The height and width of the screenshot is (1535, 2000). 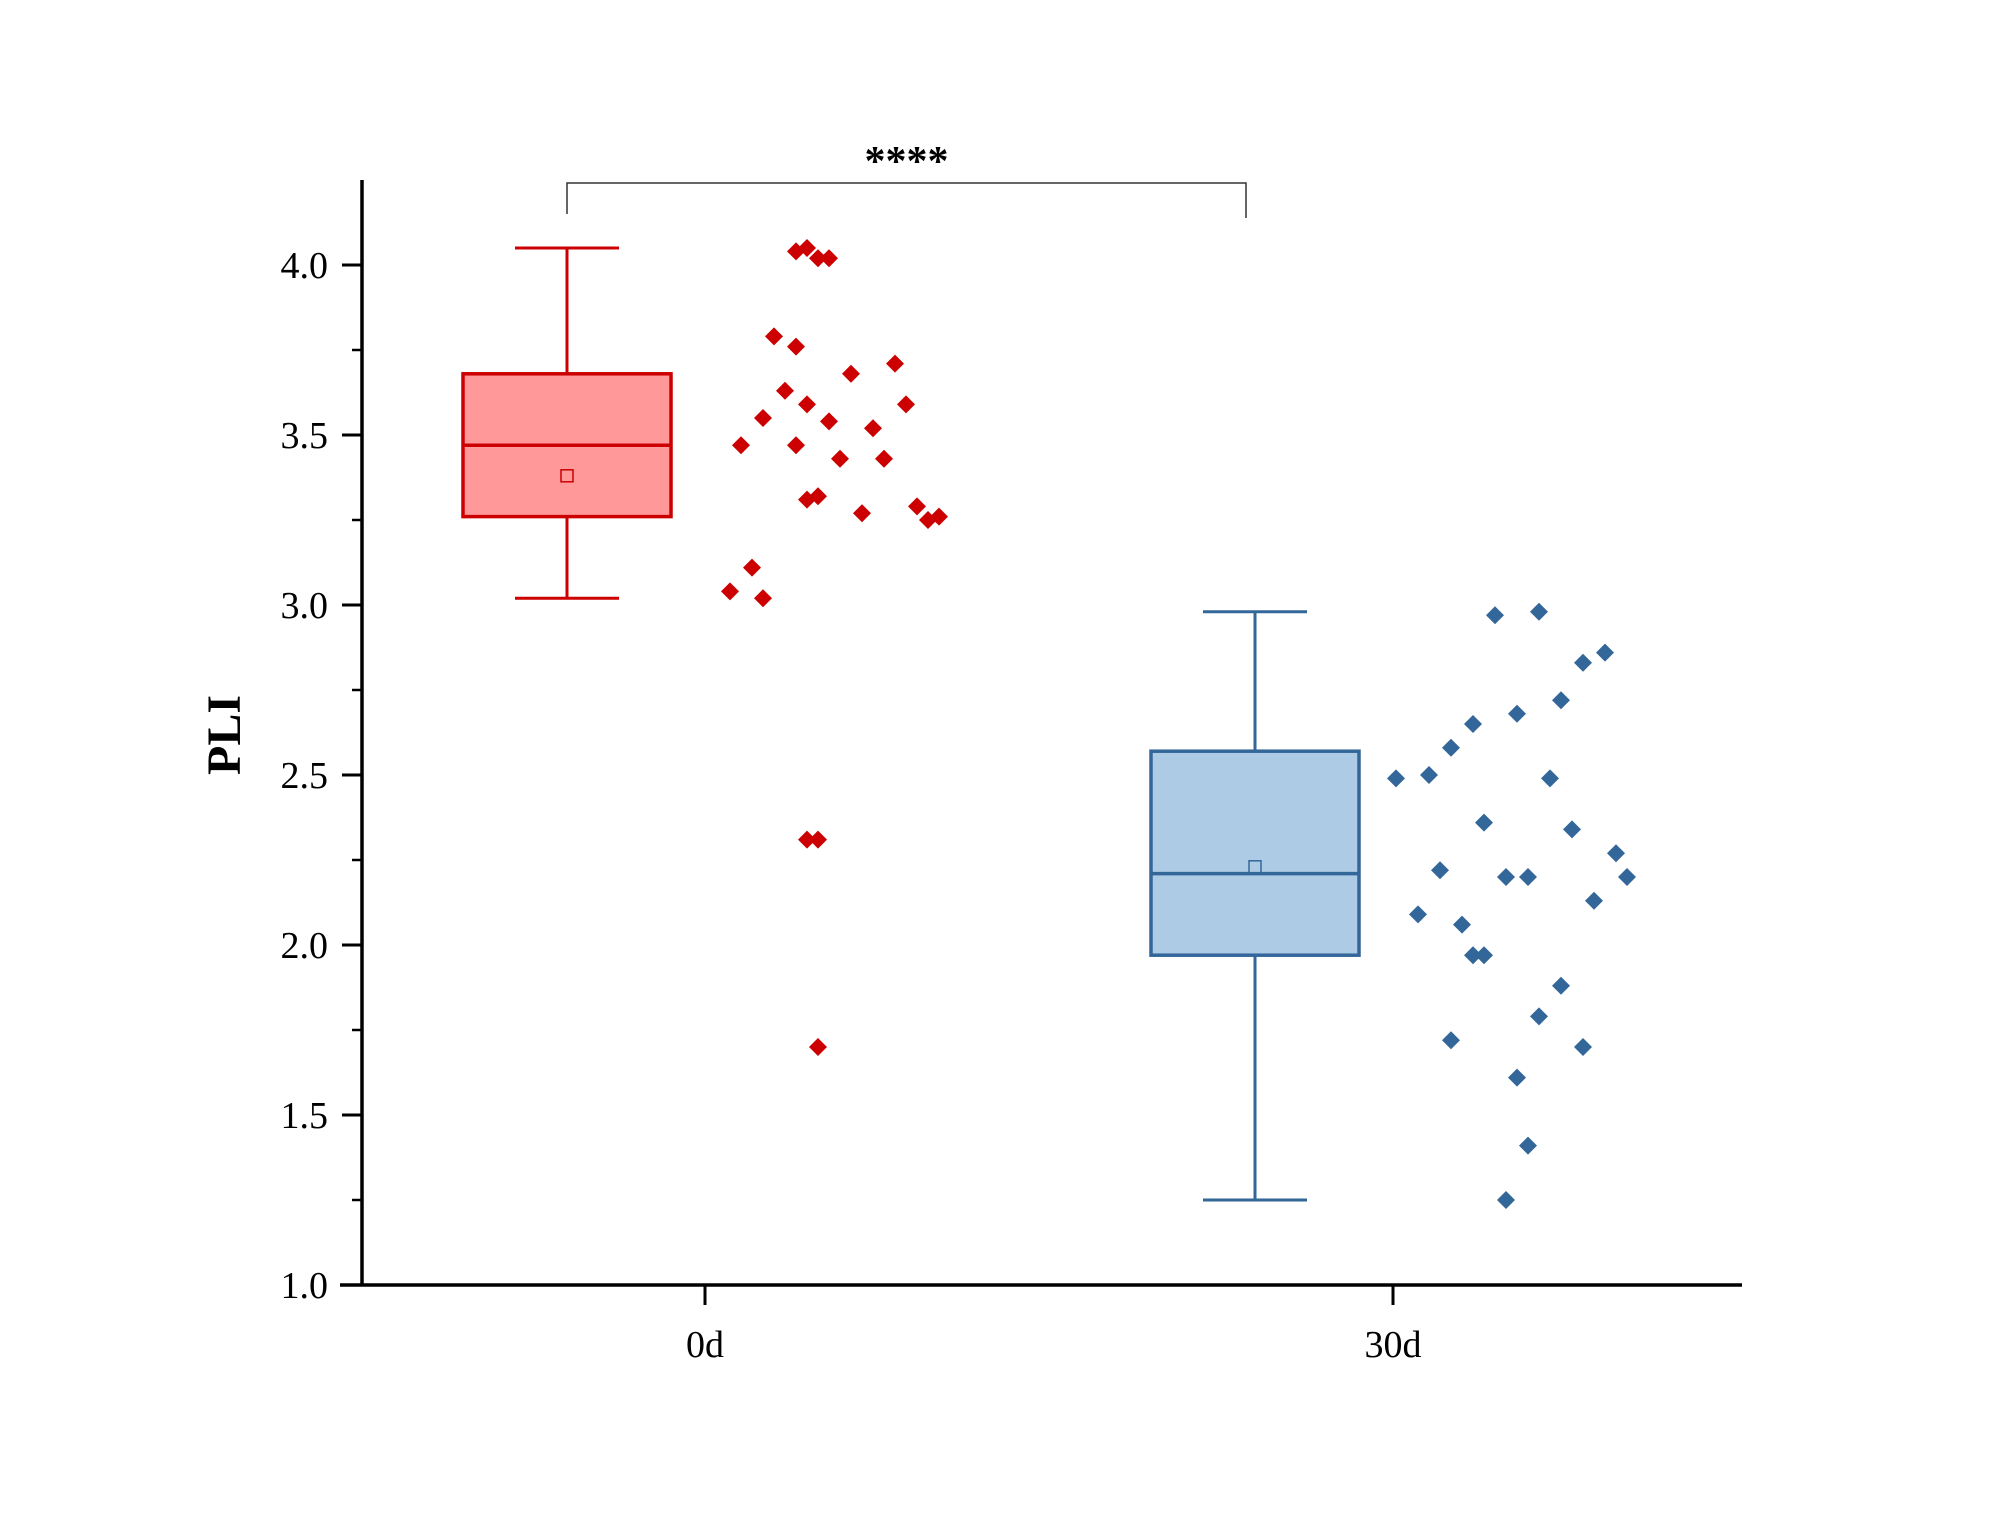 What do you see at coordinates (305, 606) in the screenshot?
I see `y-tick-label: 3.0` at bounding box center [305, 606].